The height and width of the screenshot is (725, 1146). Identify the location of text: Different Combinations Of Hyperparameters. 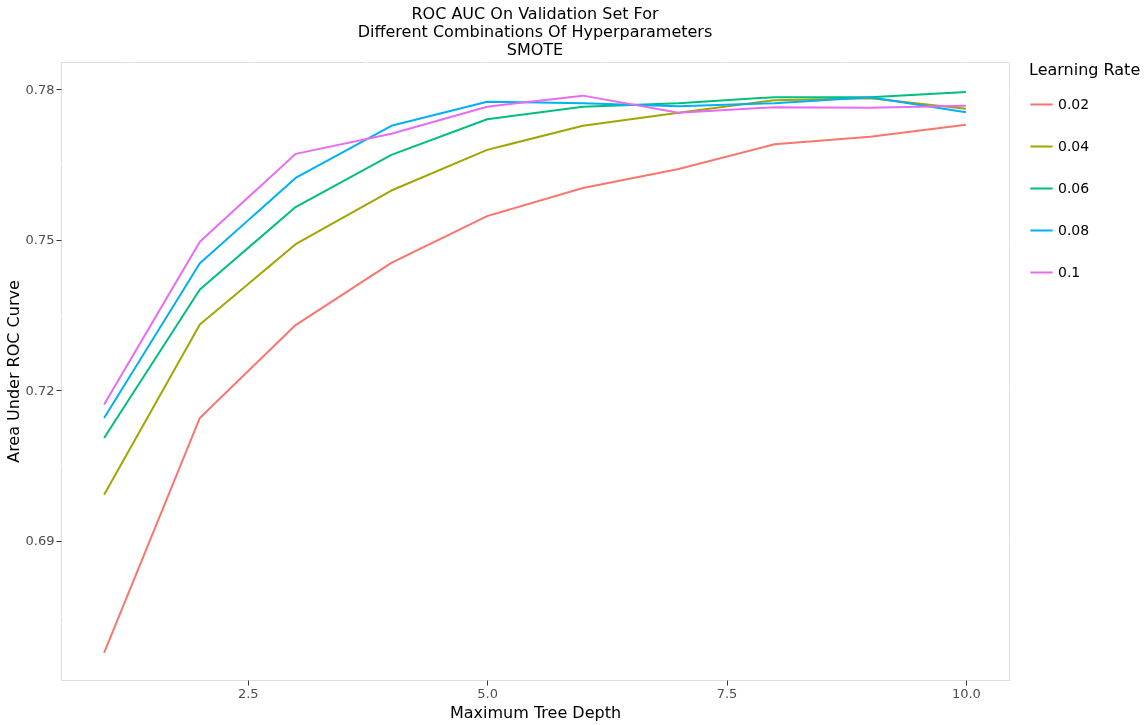
(535, 31).